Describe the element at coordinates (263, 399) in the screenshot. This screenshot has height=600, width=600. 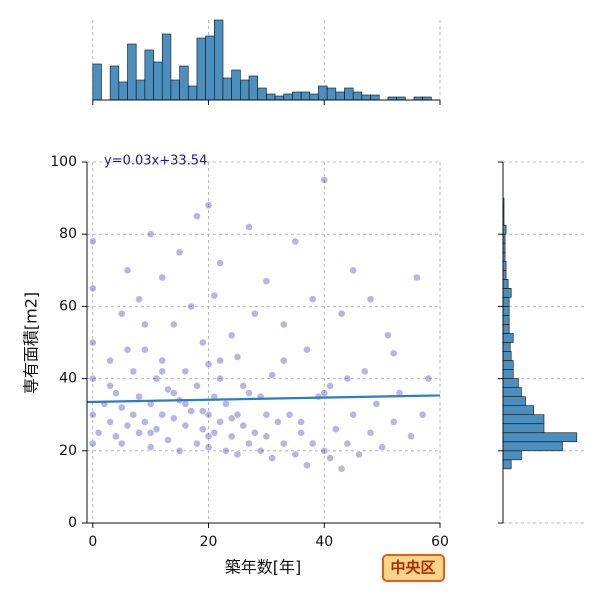
I see `regression-line` at that location.